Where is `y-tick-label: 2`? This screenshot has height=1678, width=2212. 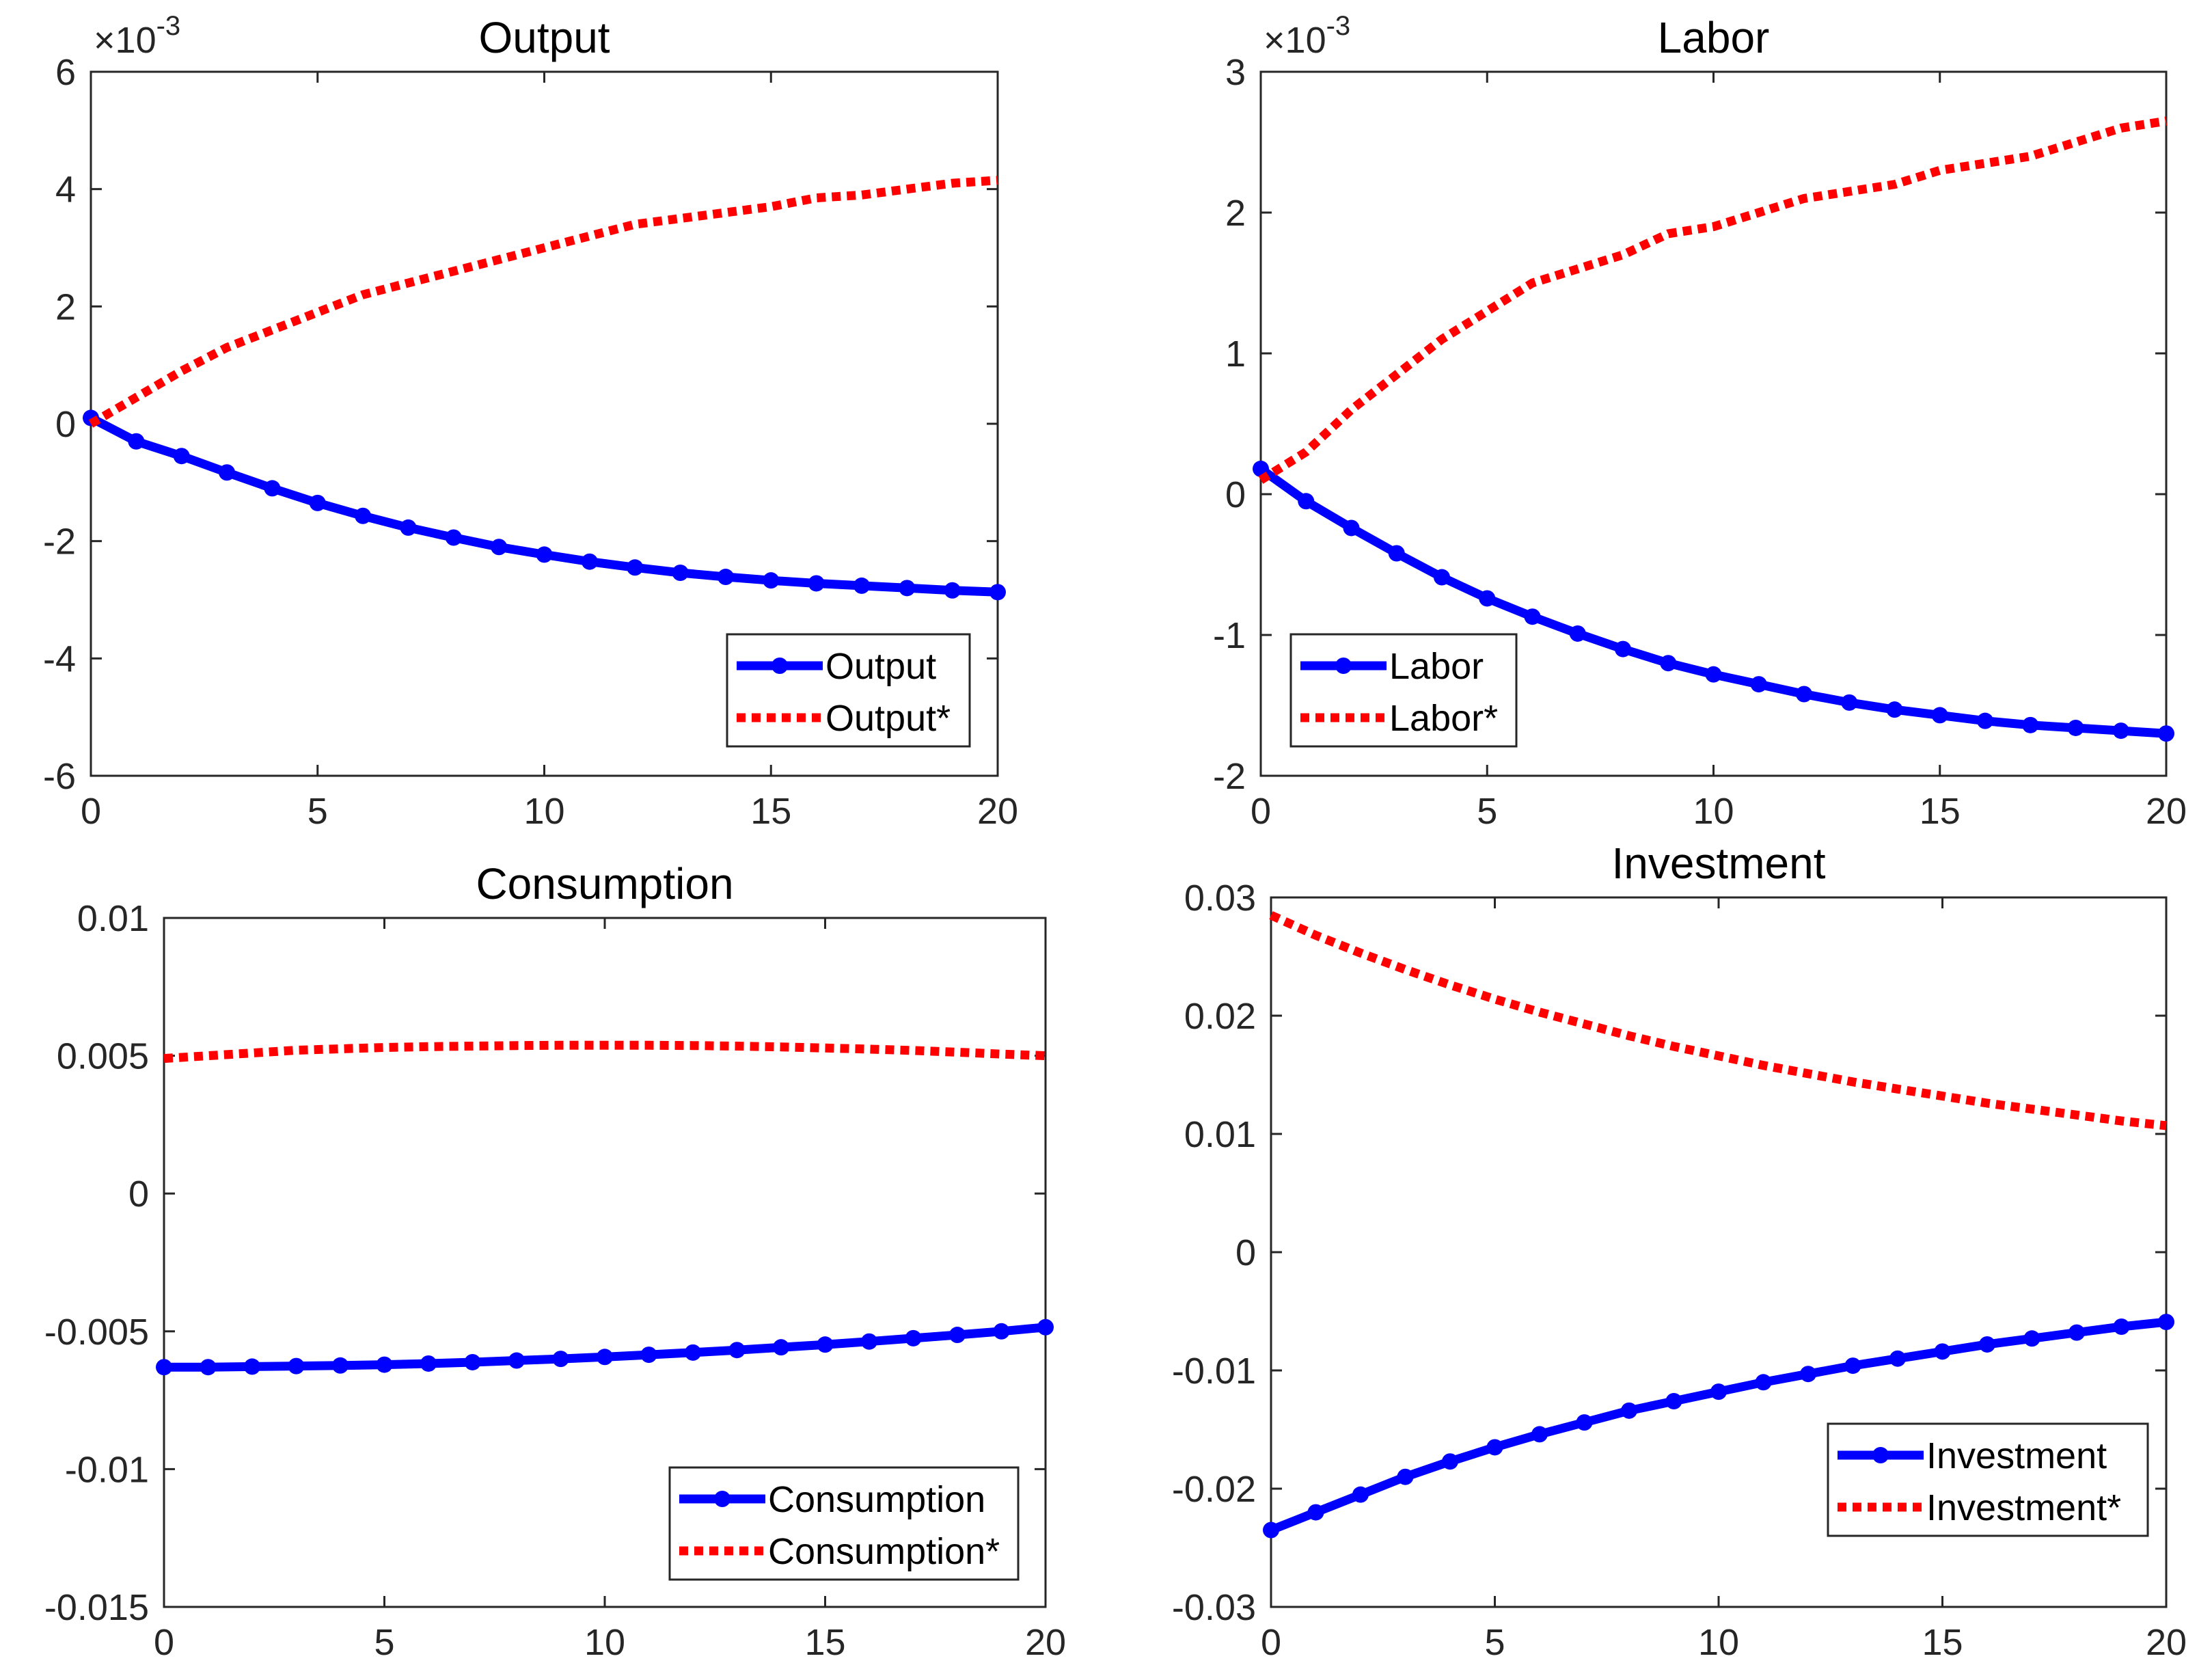 y-tick-label: 2 is located at coordinates (1235, 213).